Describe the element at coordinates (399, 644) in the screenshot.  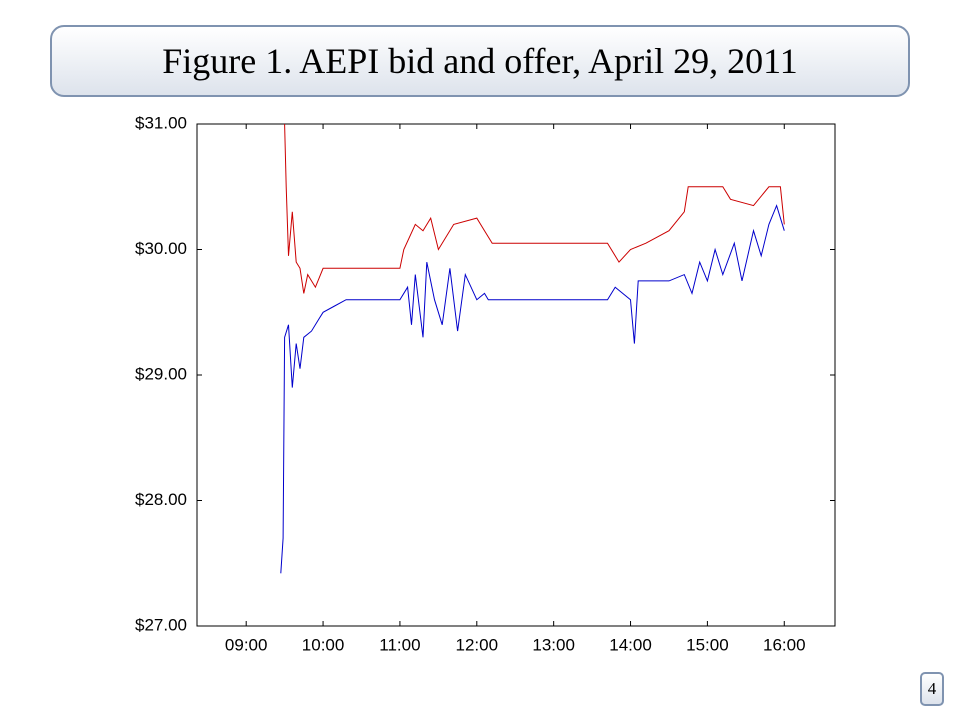
I see `x-tick-label: 11:00` at that location.